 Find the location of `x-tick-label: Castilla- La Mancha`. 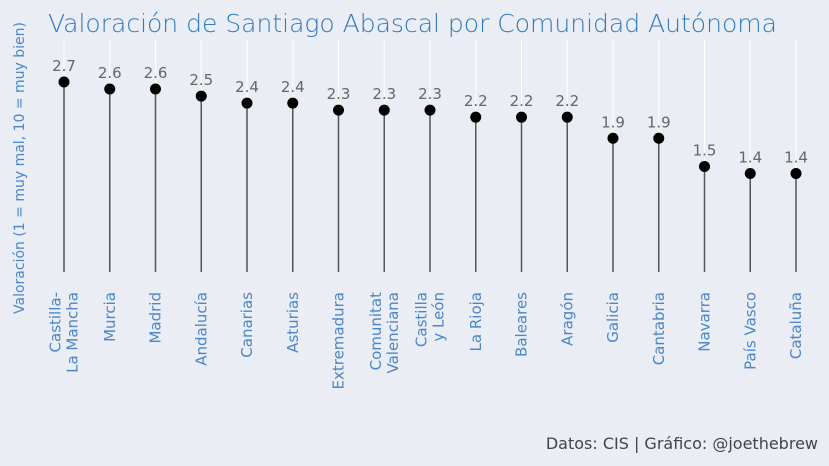

x-tick-label: Castilla- La Mancha is located at coordinates (64, 332).